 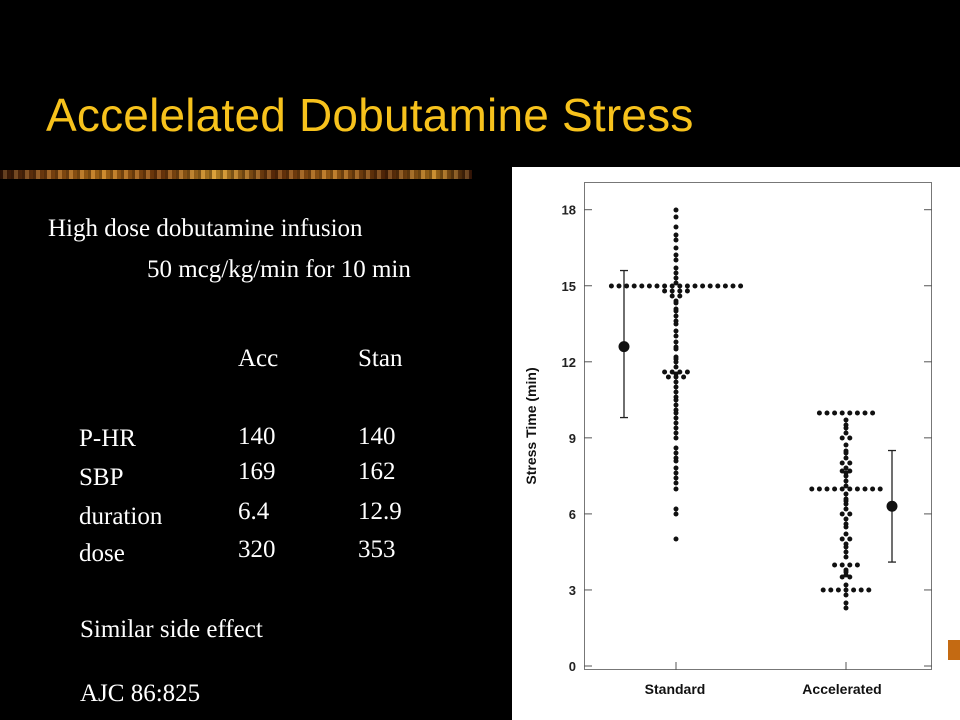 I want to click on table-cell-stan: 162, so click(x=377, y=471).